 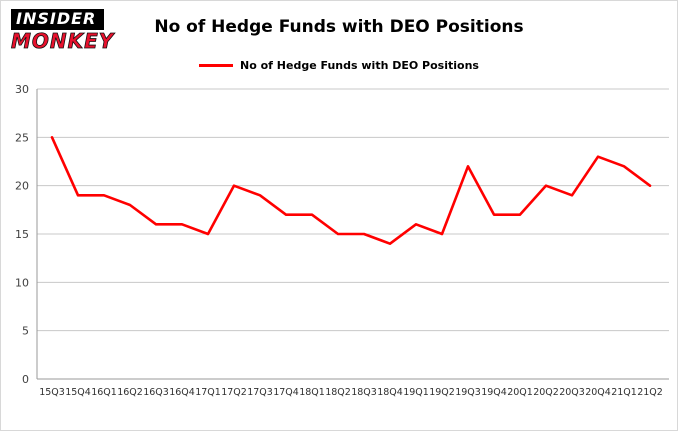 I want to click on x-tick-label: 19Q3, so click(x=468, y=392).